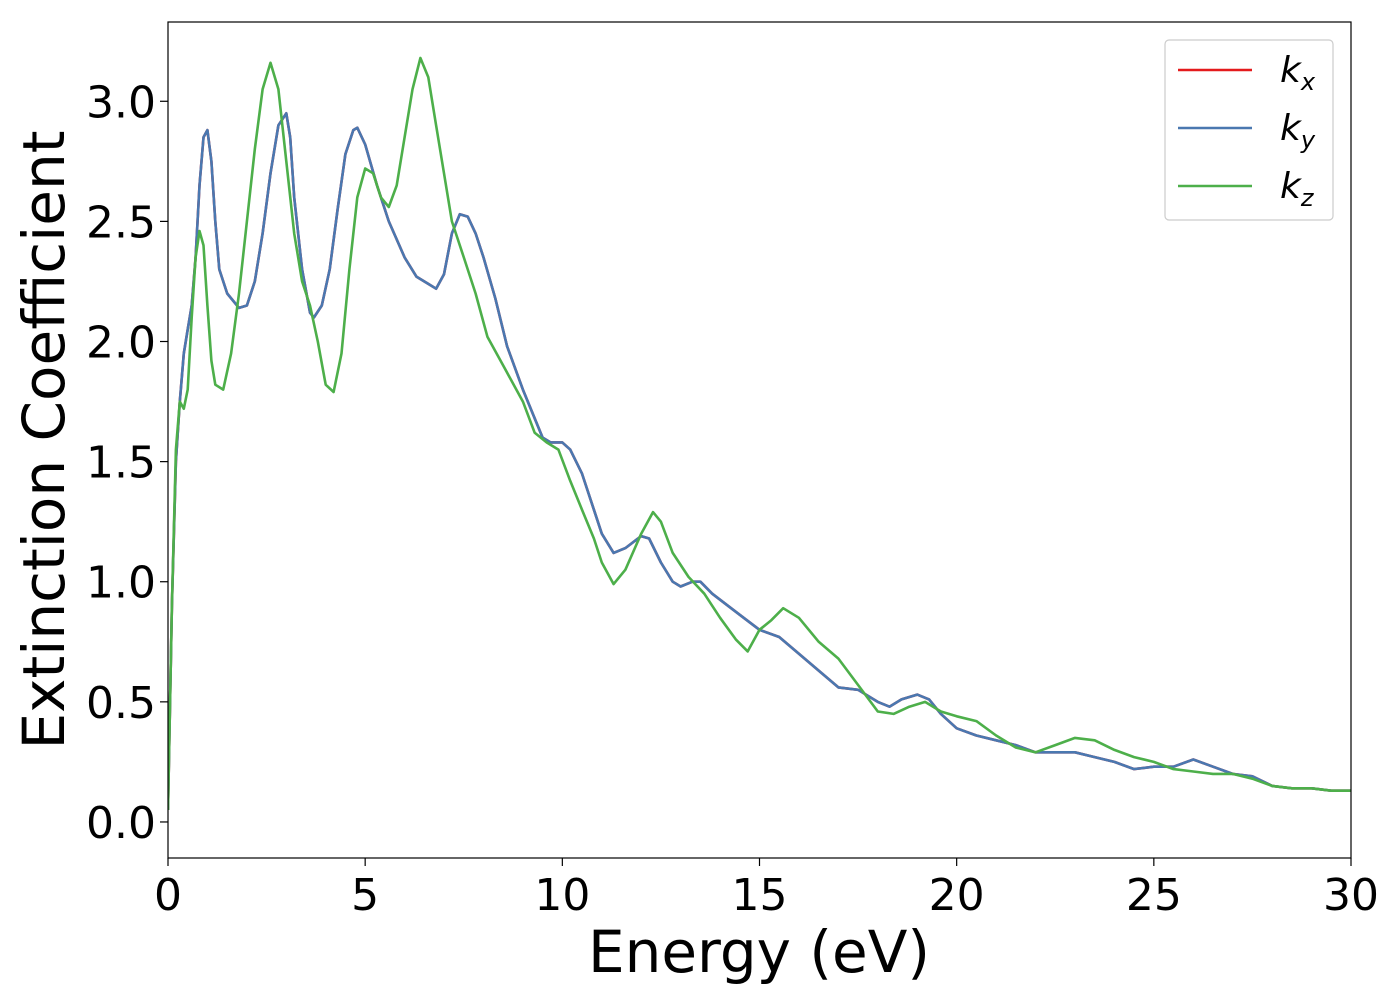 The width and height of the screenshot is (1400, 1000). Describe the element at coordinates (121, 343) in the screenshot. I see `y-tick-label: 2.0` at that location.